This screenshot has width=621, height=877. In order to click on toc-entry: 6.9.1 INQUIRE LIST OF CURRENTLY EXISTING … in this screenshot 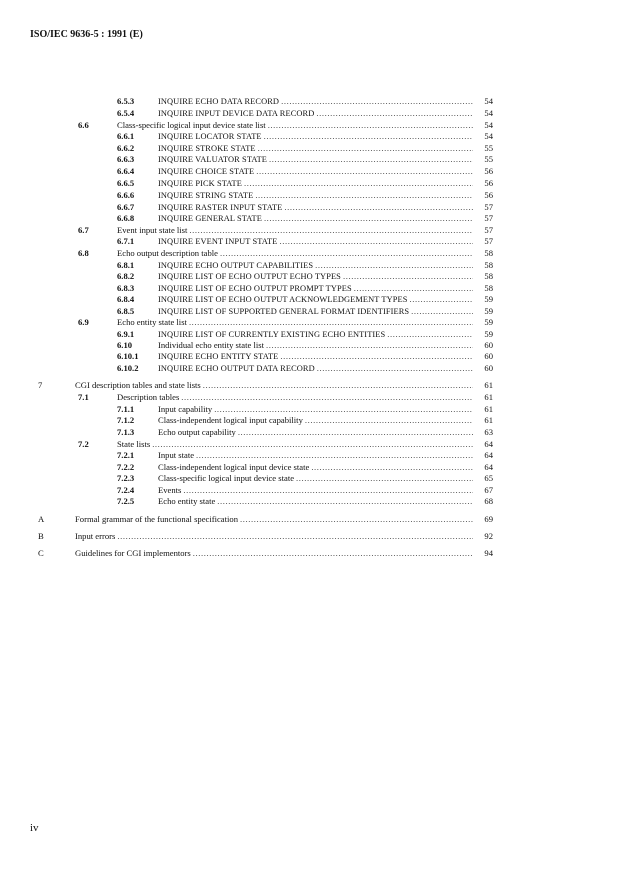, I will do `click(305, 334)`.